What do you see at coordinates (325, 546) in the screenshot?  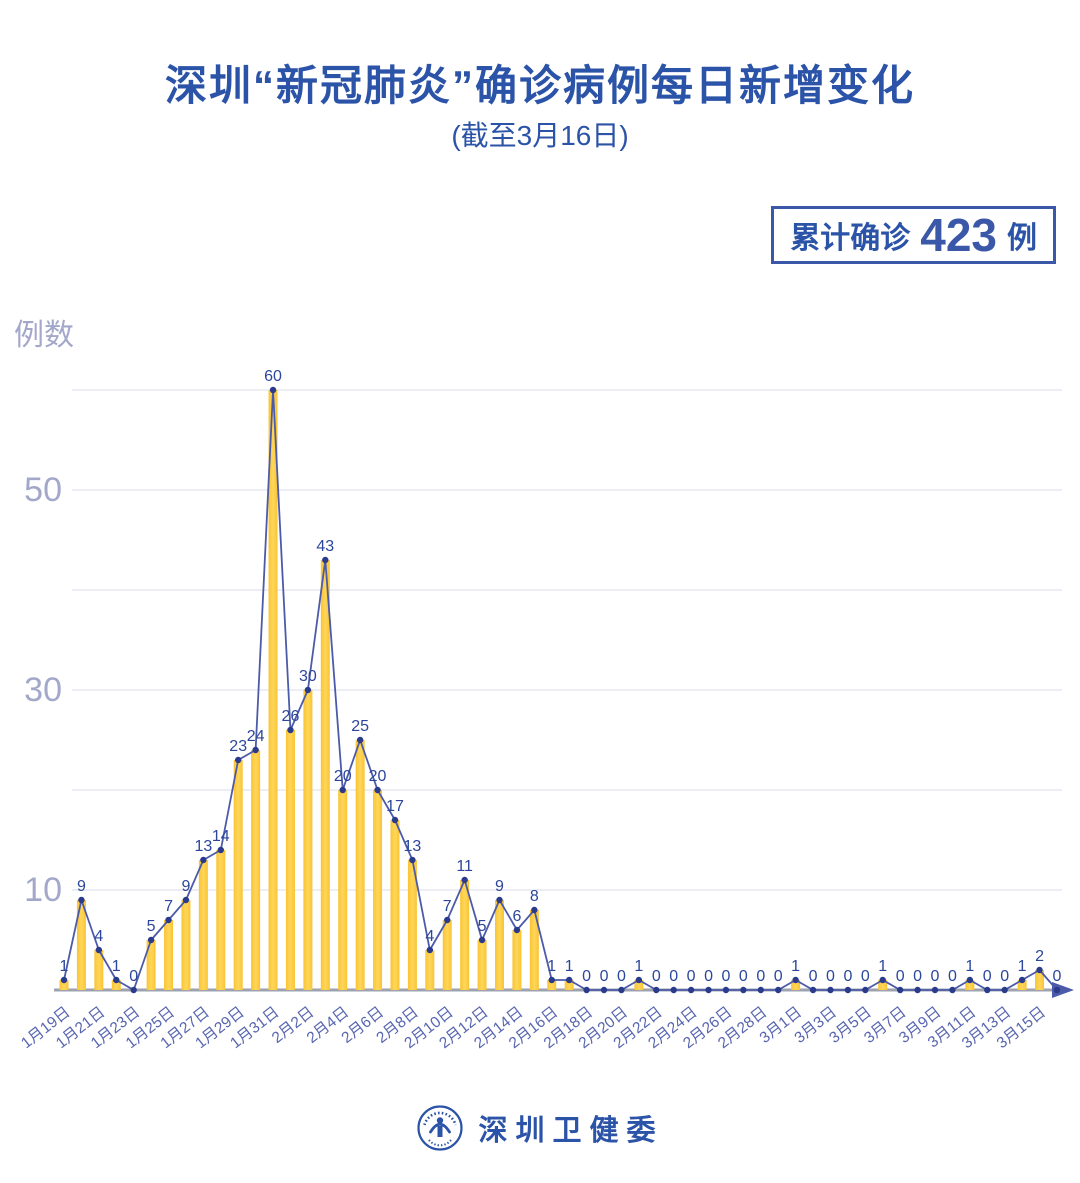 I see `value-label: 43` at bounding box center [325, 546].